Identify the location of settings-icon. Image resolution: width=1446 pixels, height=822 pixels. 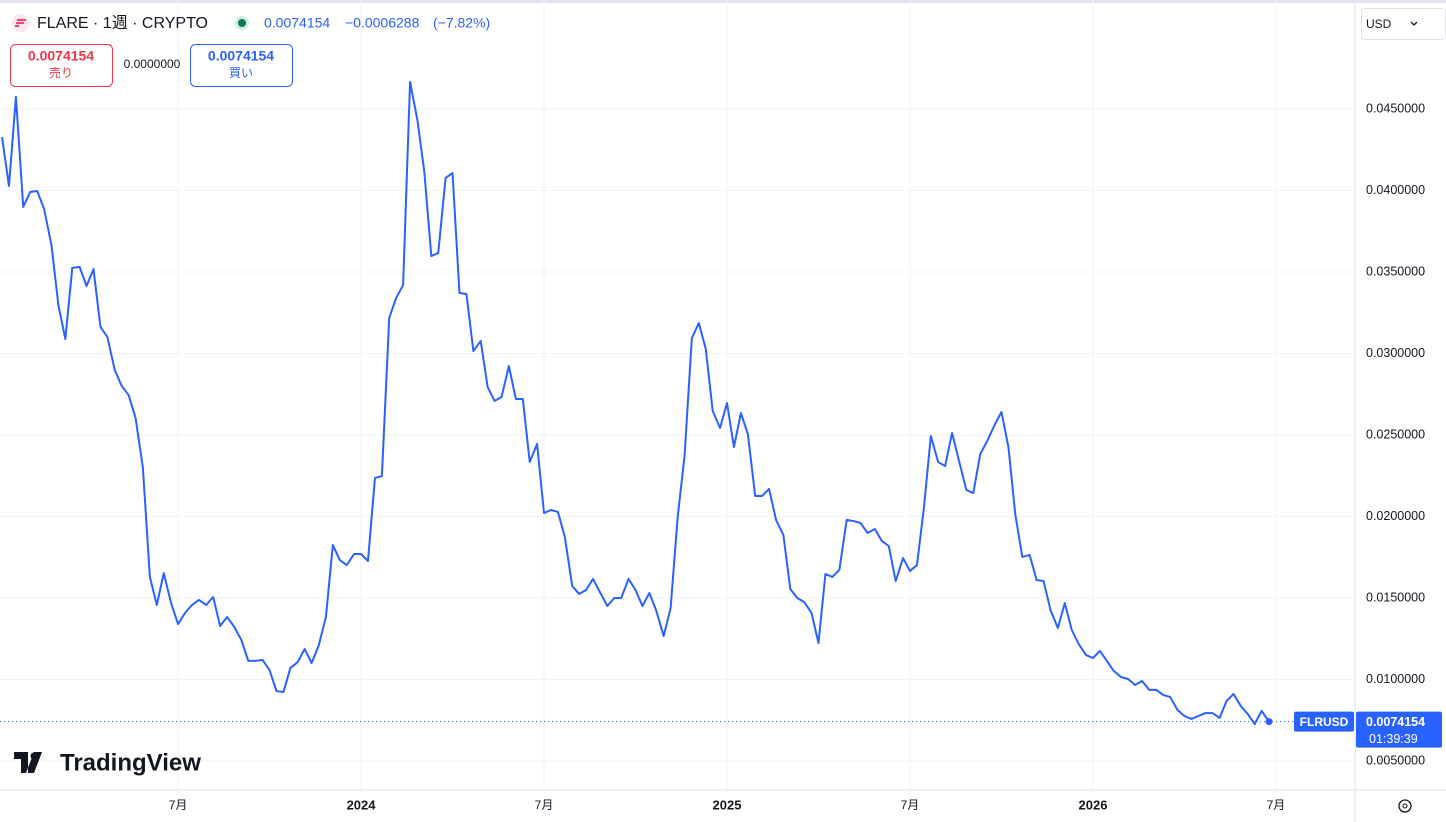
(1405, 806).